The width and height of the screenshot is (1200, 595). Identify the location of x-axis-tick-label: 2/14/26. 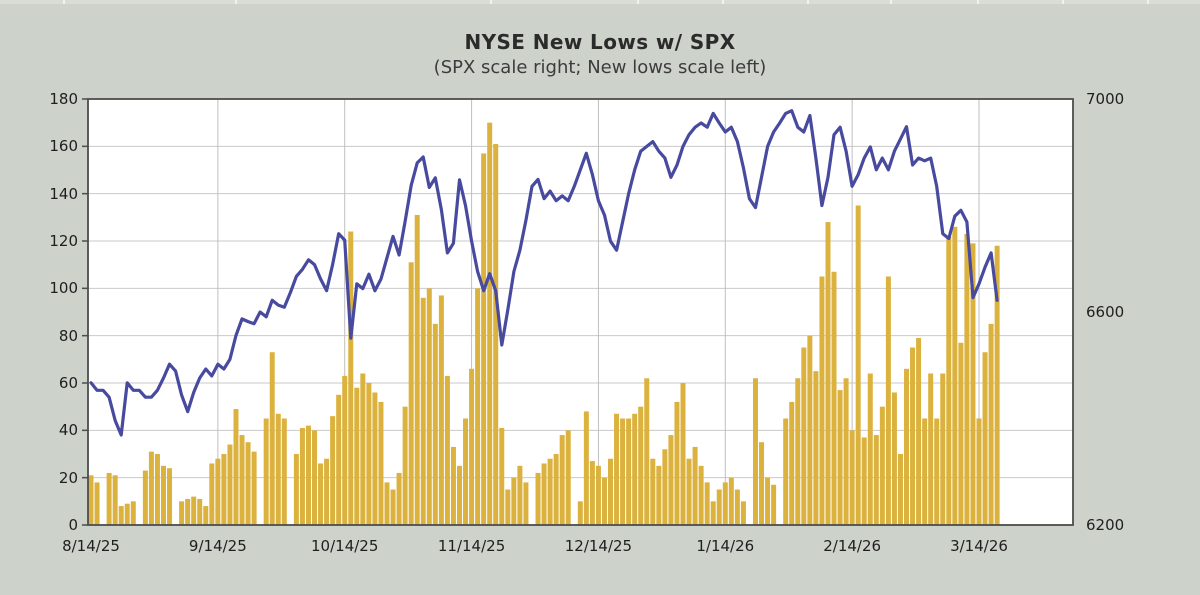
(852, 546).